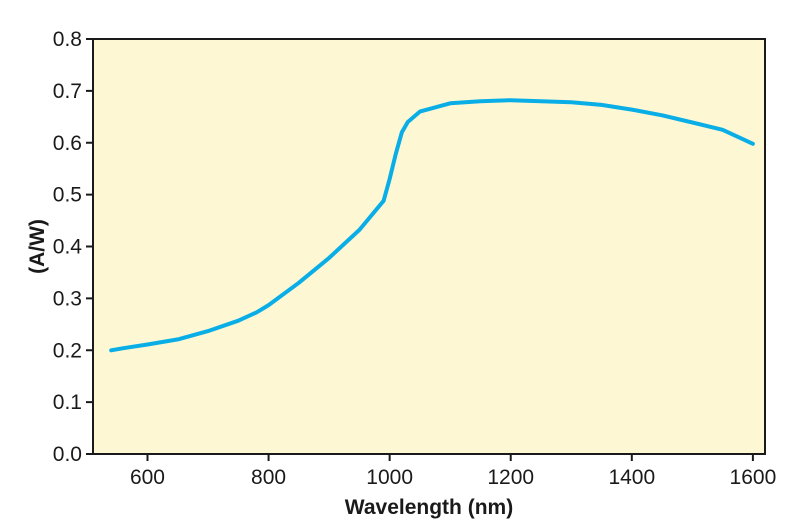  What do you see at coordinates (67, 39) in the screenshot?
I see `y-tick-label: 0.8` at bounding box center [67, 39].